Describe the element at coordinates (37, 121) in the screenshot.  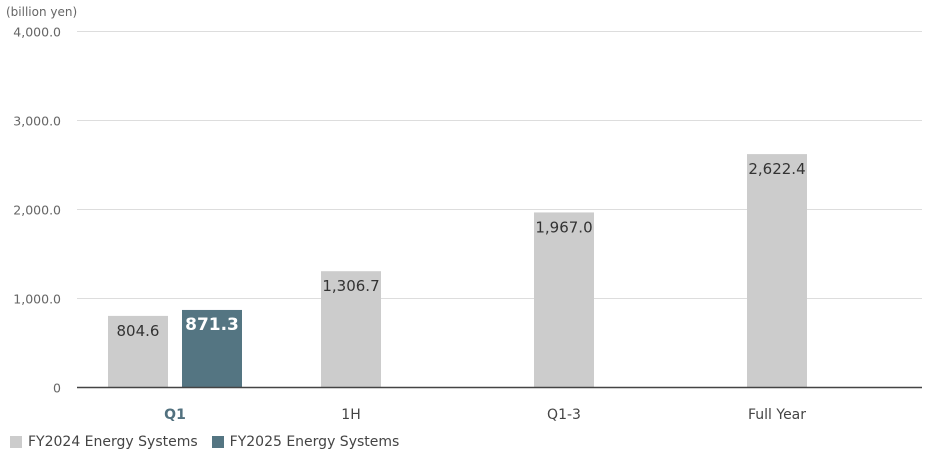
I see `y-tick-label: 3,000.0` at that location.